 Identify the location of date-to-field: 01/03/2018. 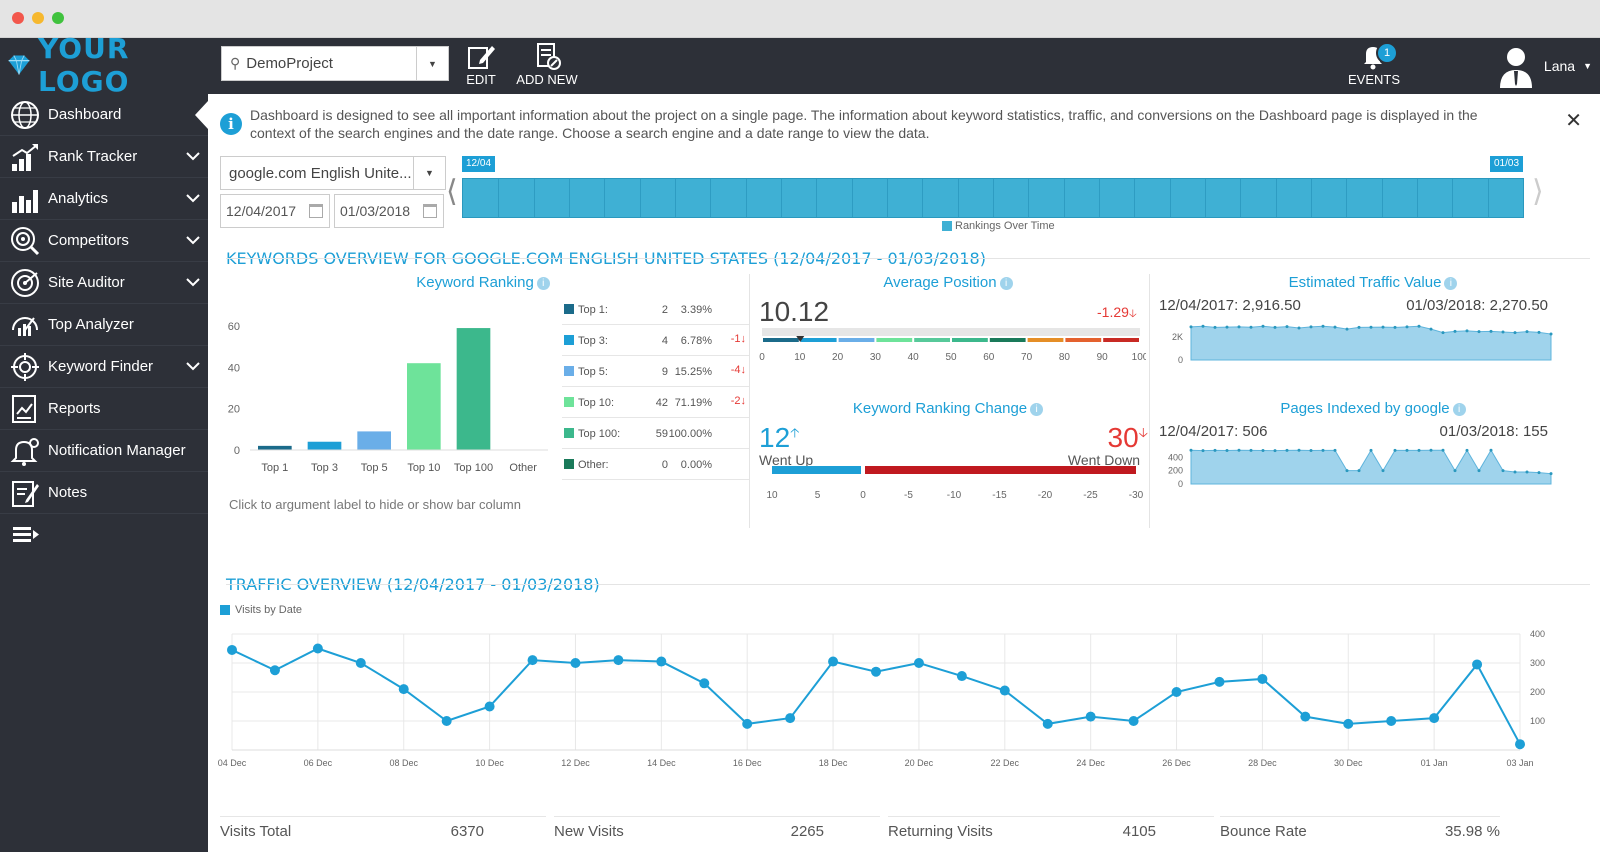
(389, 211).